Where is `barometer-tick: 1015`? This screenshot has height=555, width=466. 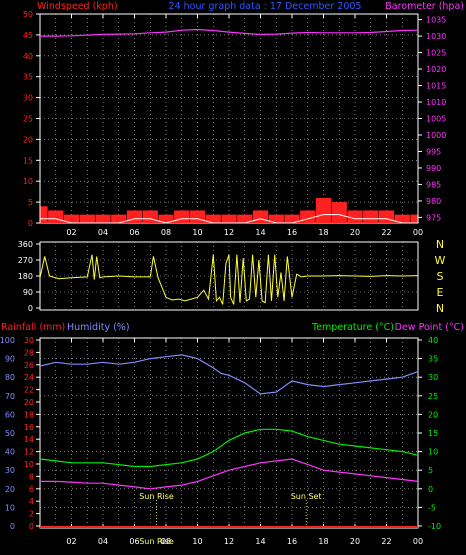 barometer-tick: 1015 is located at coordinates (436, 86).